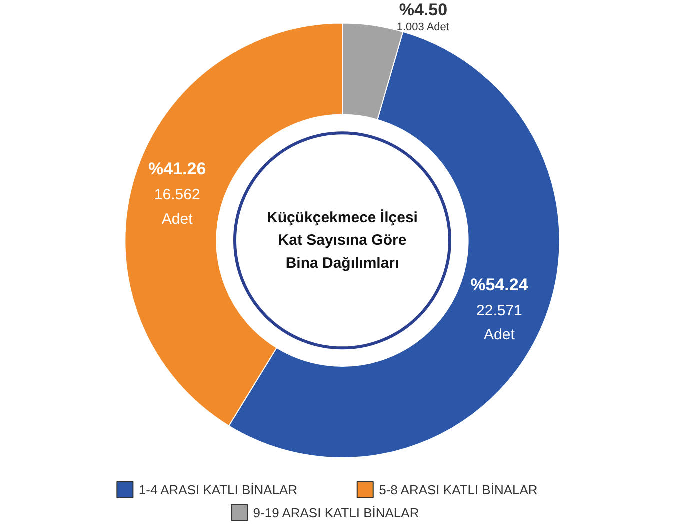 This screenshot has height=526, width=684. Describe the element at coordinates (342, 240) in the screenshot. I see `text: Küçükçekmece İlçesi Kat Sayısına Göre Bina Dağılımları` at that location.